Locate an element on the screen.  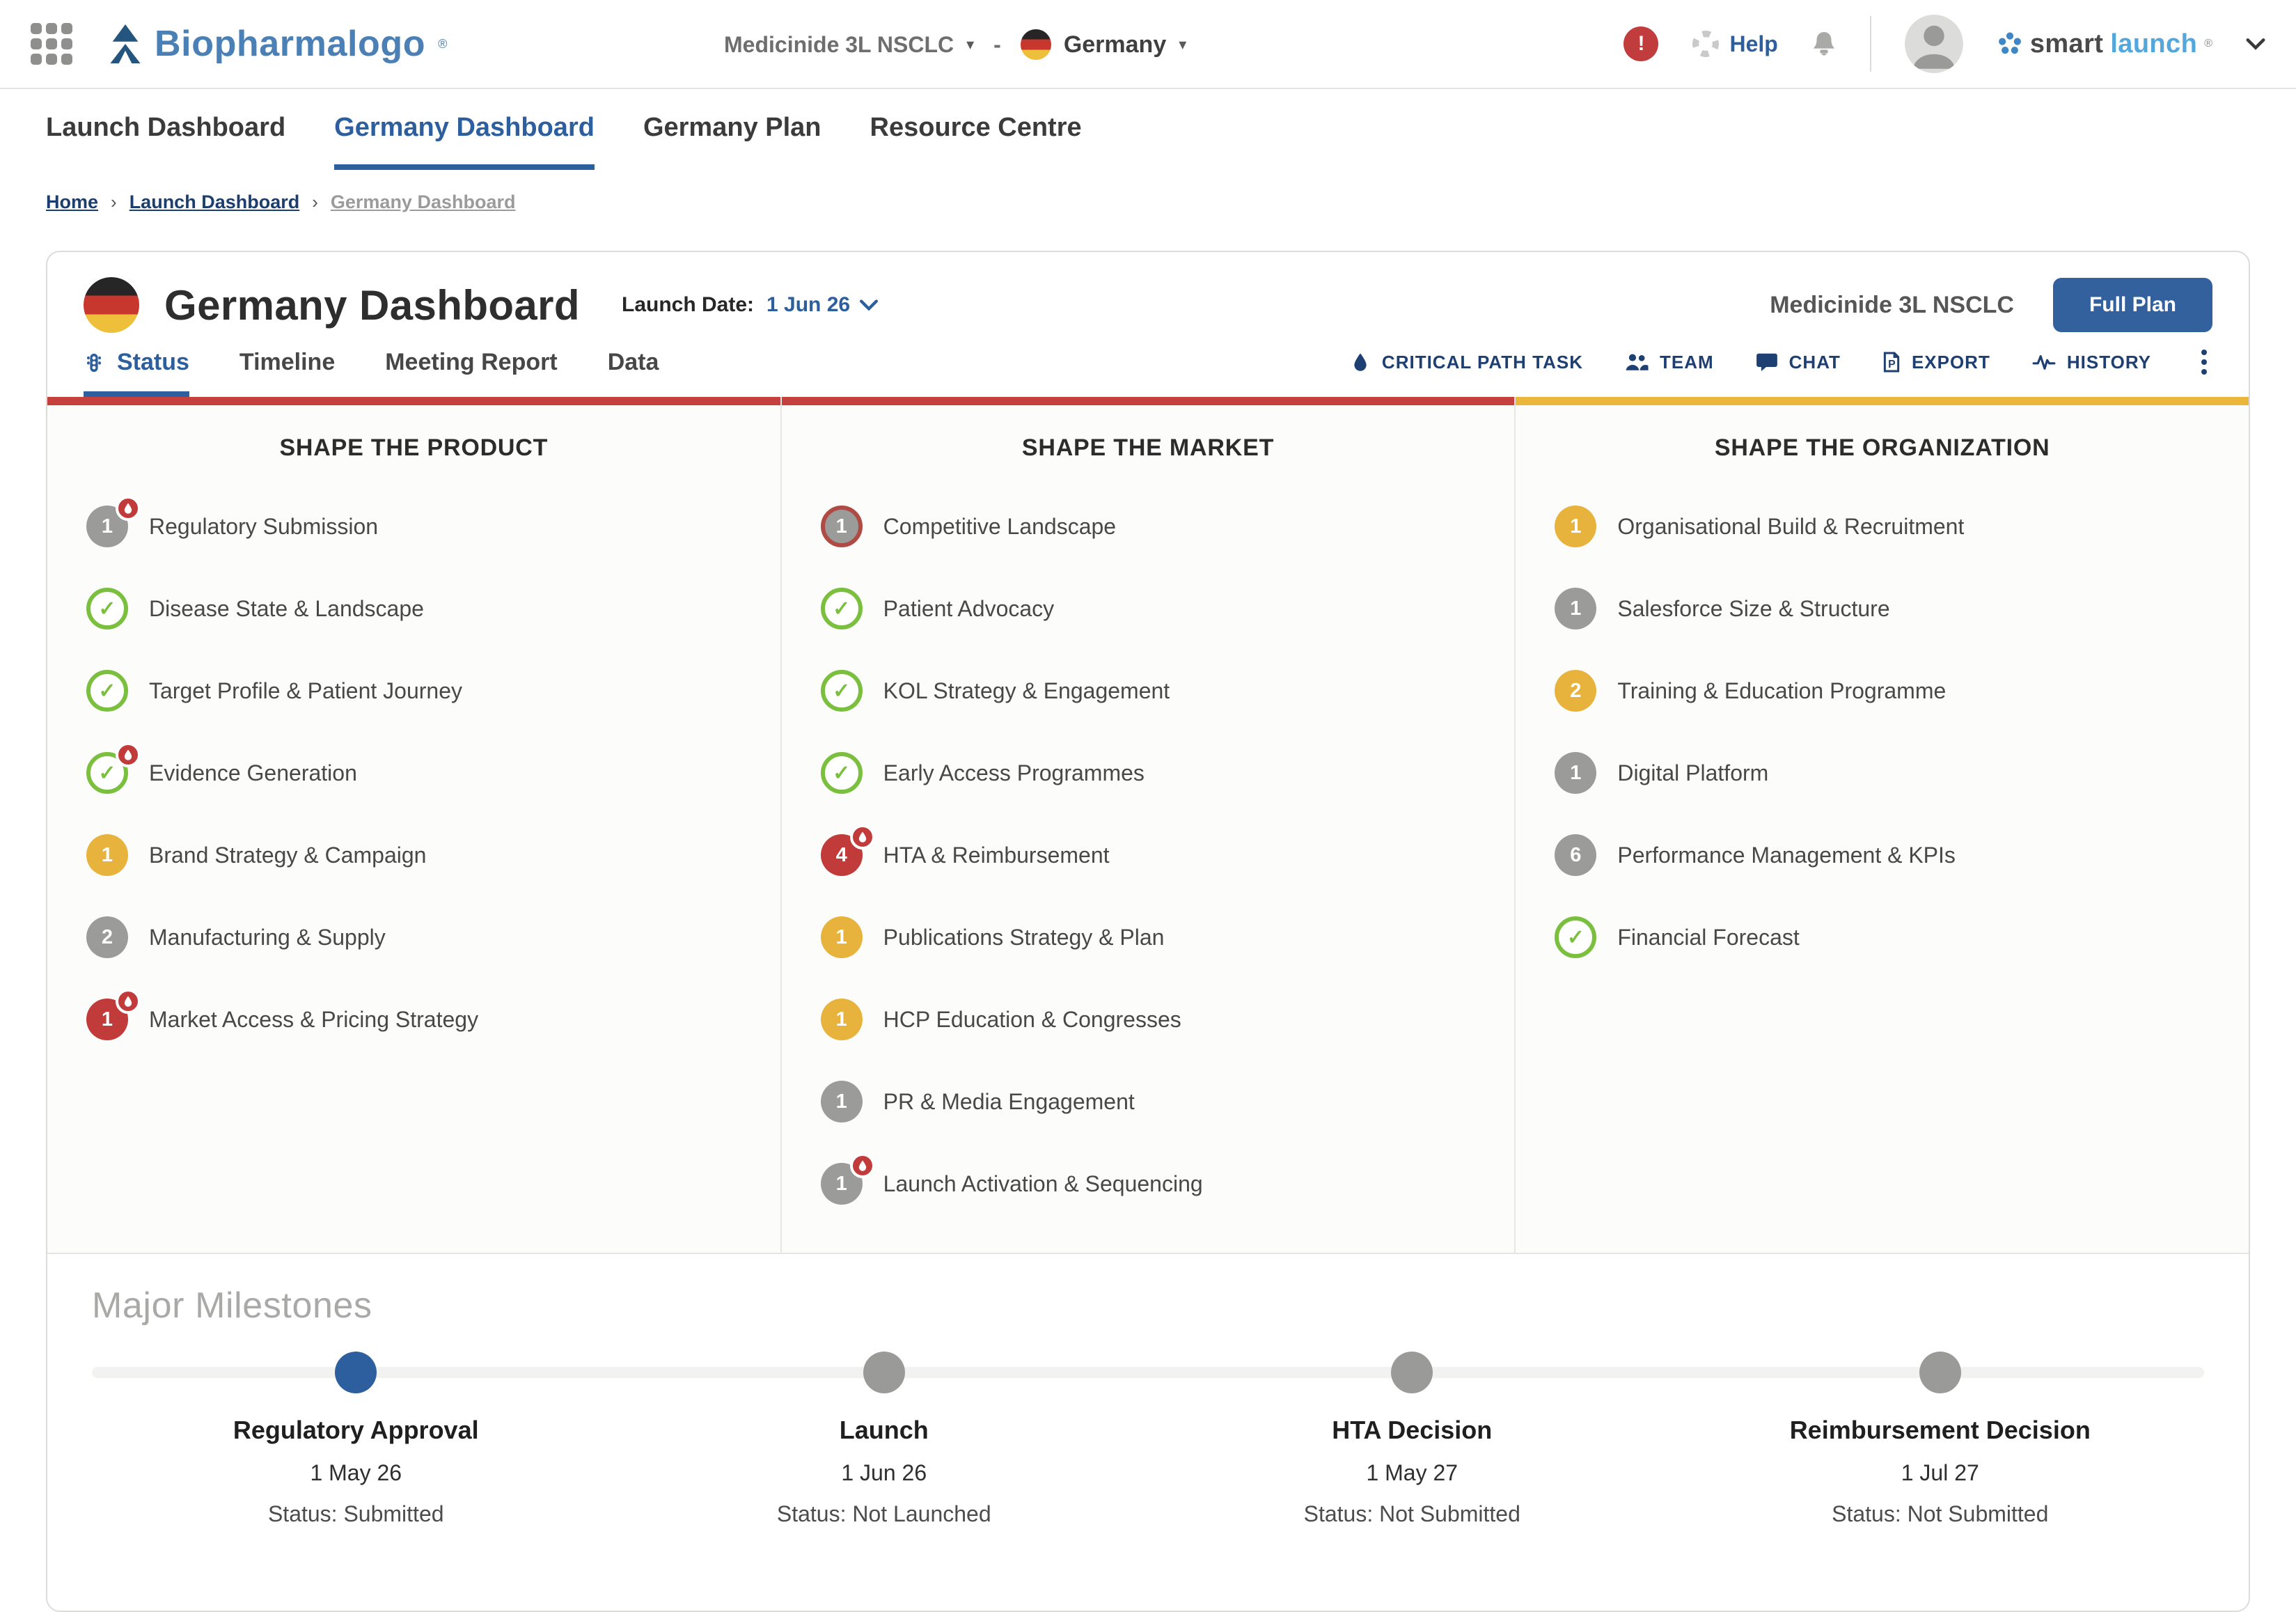
action-chat: CHAT is located at coordinates (1798, 362).